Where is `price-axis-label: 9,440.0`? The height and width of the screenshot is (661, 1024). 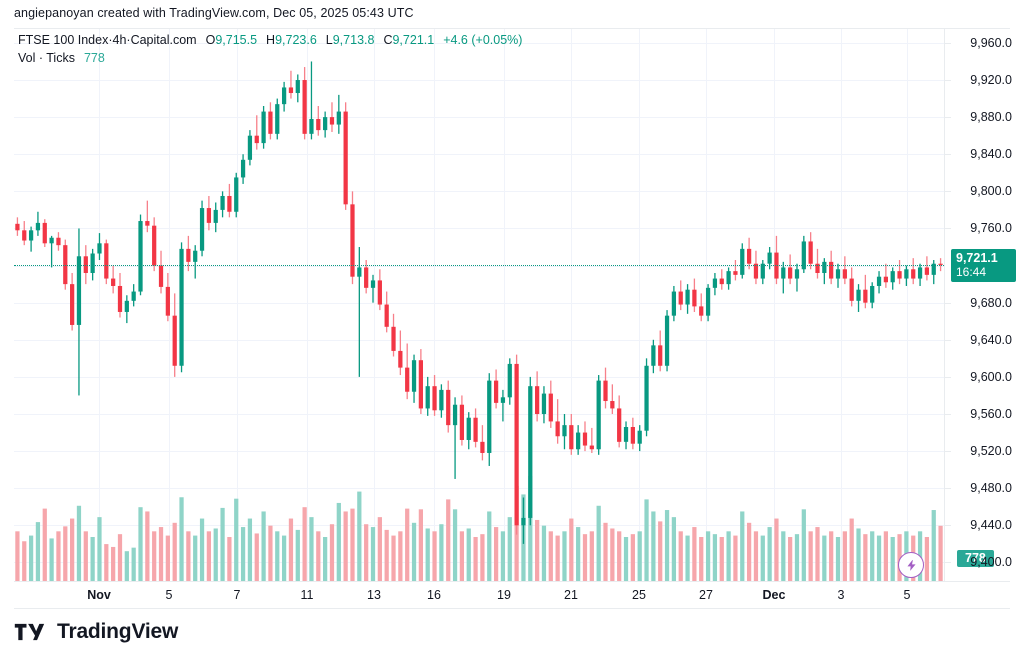 price-axis-label: 9,440.0 is located at coordinates (991, 525).